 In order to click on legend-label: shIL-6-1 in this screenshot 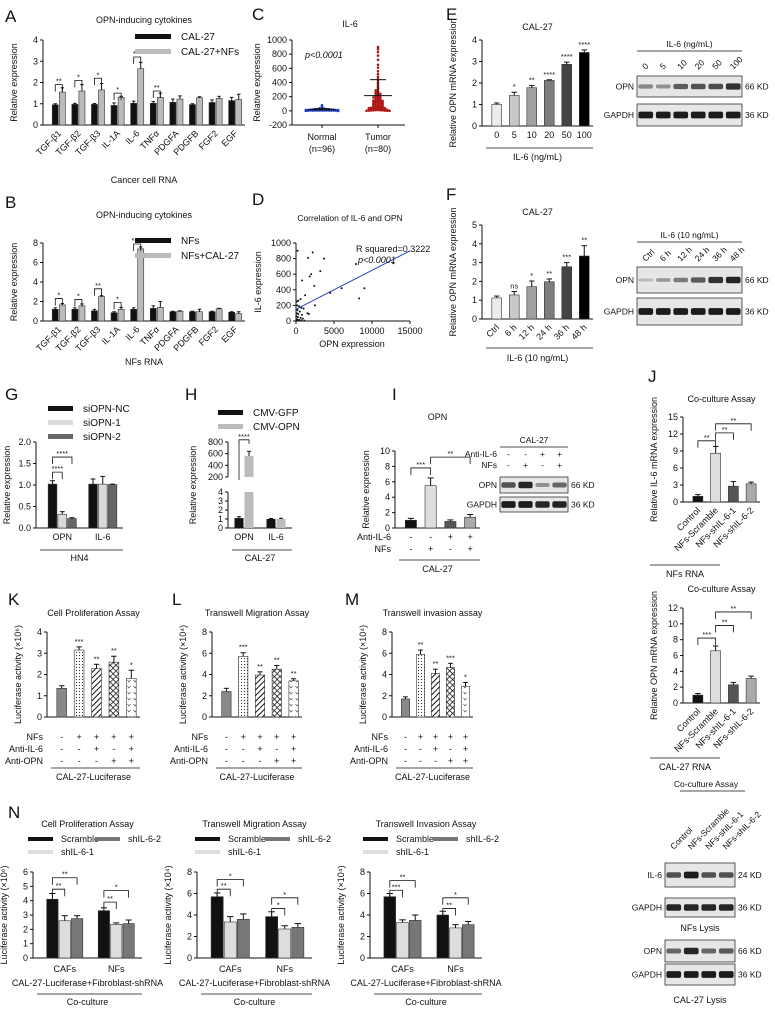, I will do `click(412, 852)`.